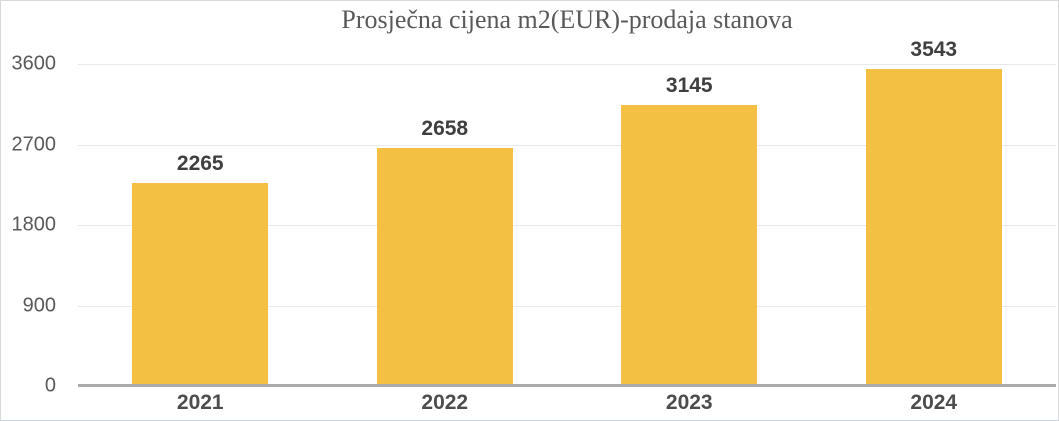  Describe the element at coordinates (34, 224) in the screenshot. I see `y-axis-tick-label: 1800` at that location.